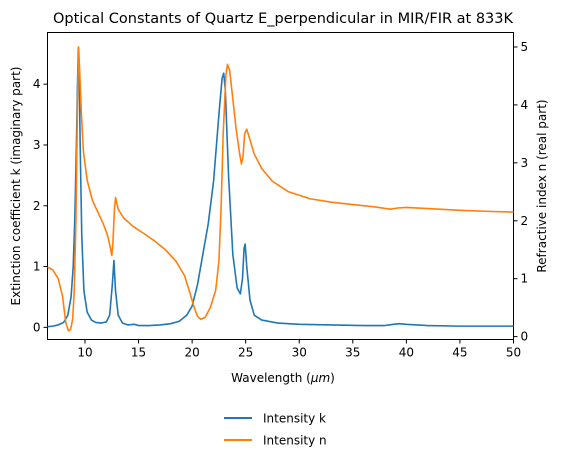 This screenshot has height=464, width=561. Describe the element at coordinates (138, 353) in the screenshot. I see `x-tick-label: 15` at that location.